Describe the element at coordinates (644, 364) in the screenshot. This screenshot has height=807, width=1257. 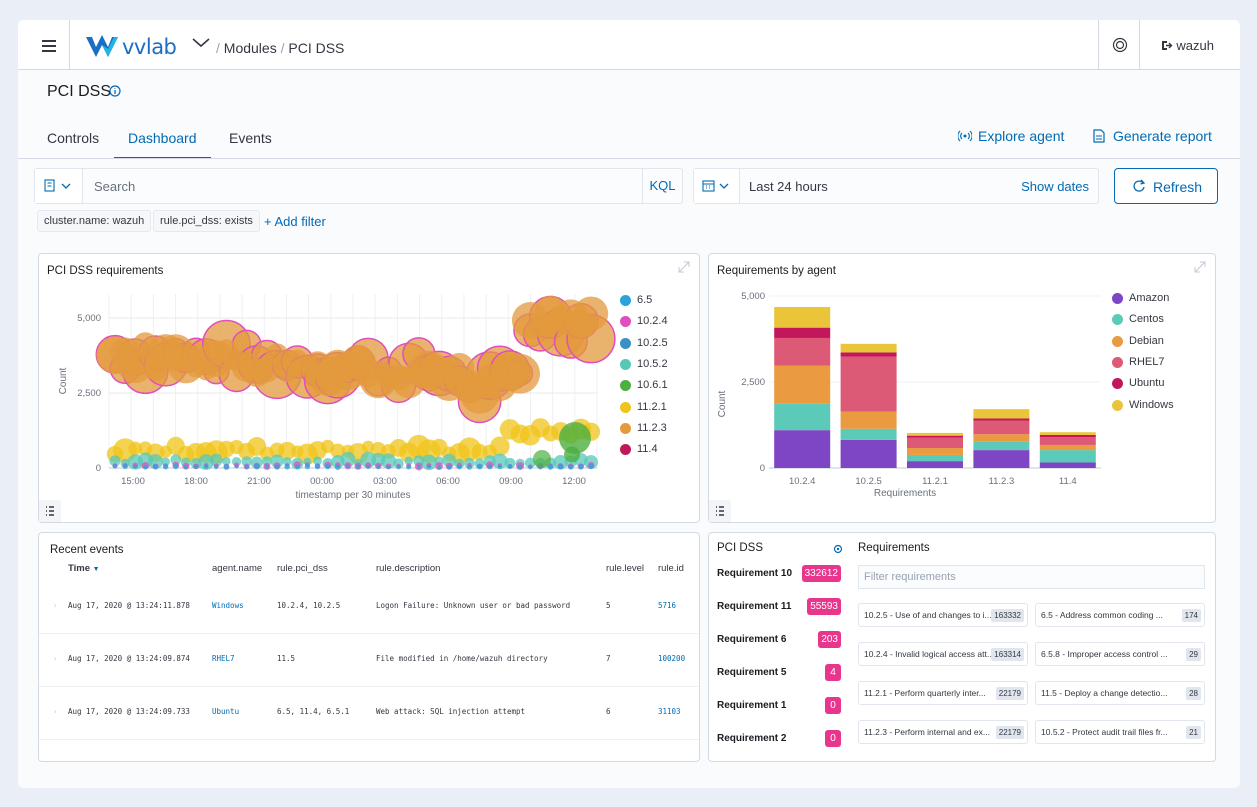
I see `legend-item: 10.5.2` at that location.